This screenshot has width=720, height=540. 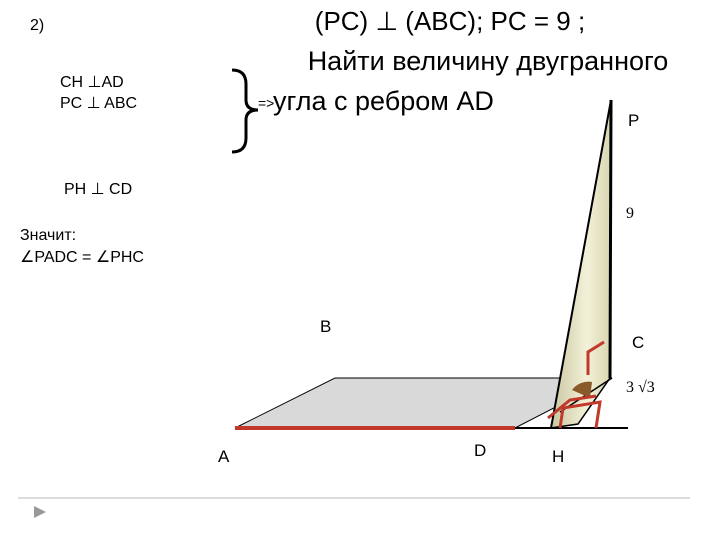 I want to click on implies: =>, so click(x=266, y=103).